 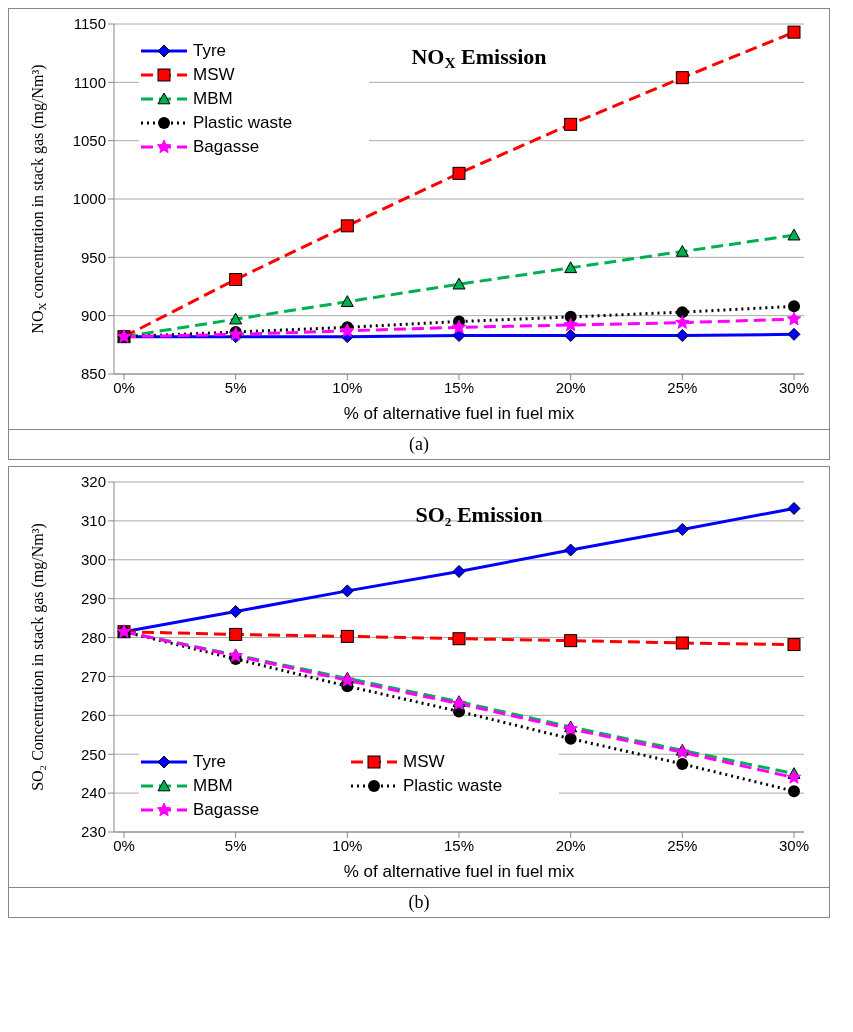 What do you see at coordinates (479, 514) in the screenshot?
I see `text: SO₂ Emission` at bounding box center [479, 514].